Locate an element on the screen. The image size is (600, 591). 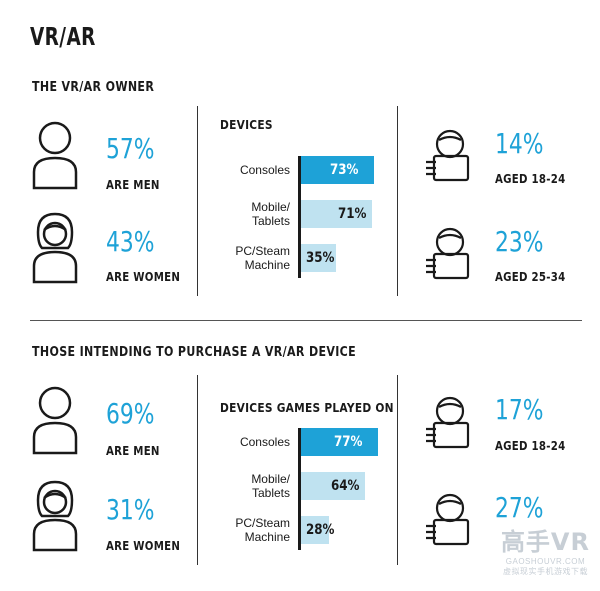
watermark: 高手VR GAOSHOUVR.COM 虚拟现实手机游戏下载 is located at coordinates (545, 549).